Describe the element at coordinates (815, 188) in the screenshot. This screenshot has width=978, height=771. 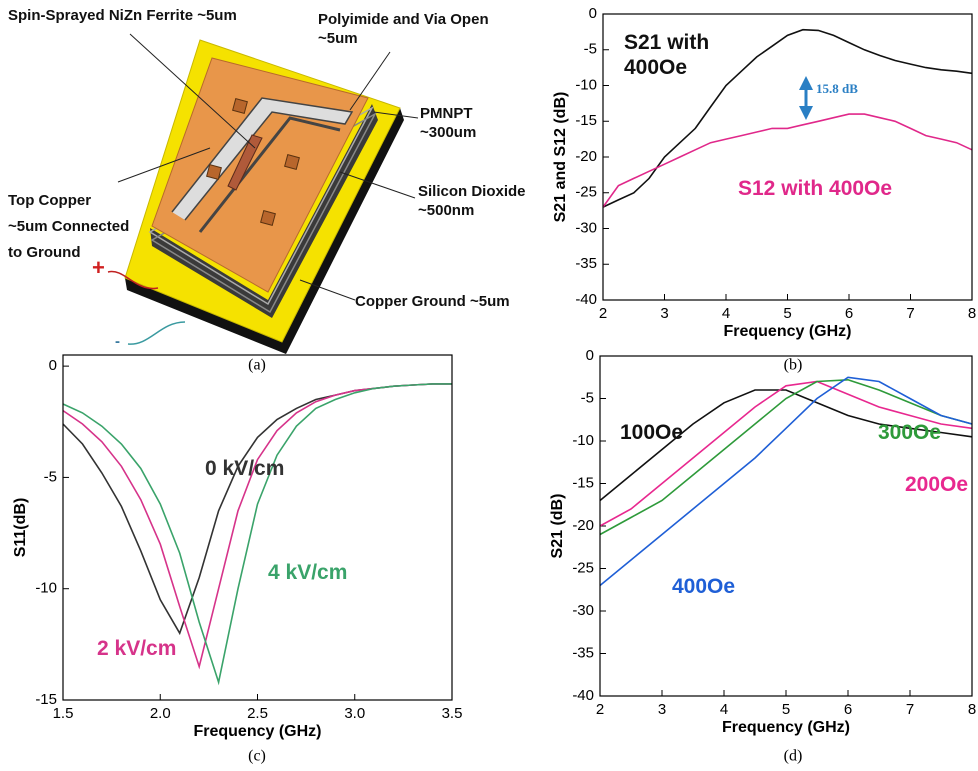
I see `series-label: S12 with 400Oe` at that location.